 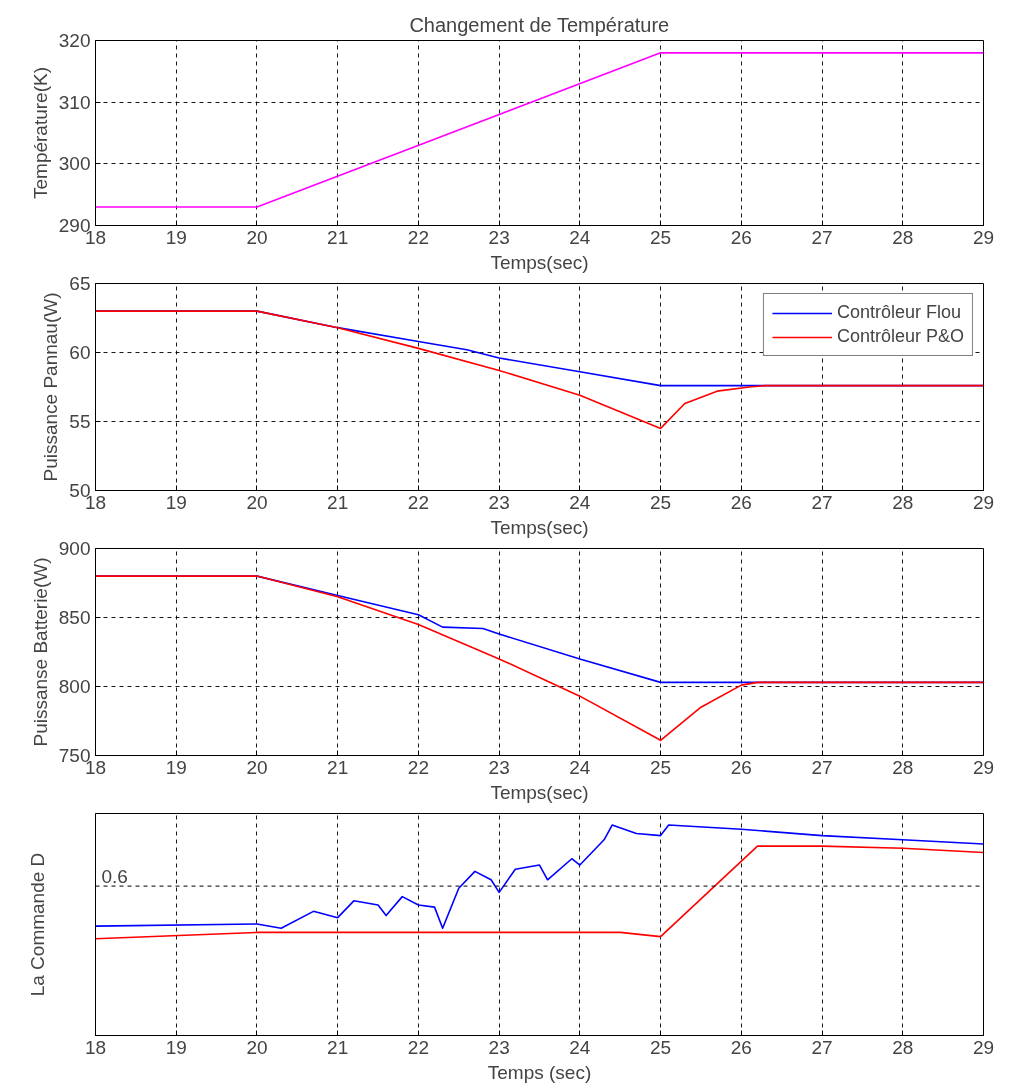 I want to click on y-tick-label: 900, so click(x=74, y=548).